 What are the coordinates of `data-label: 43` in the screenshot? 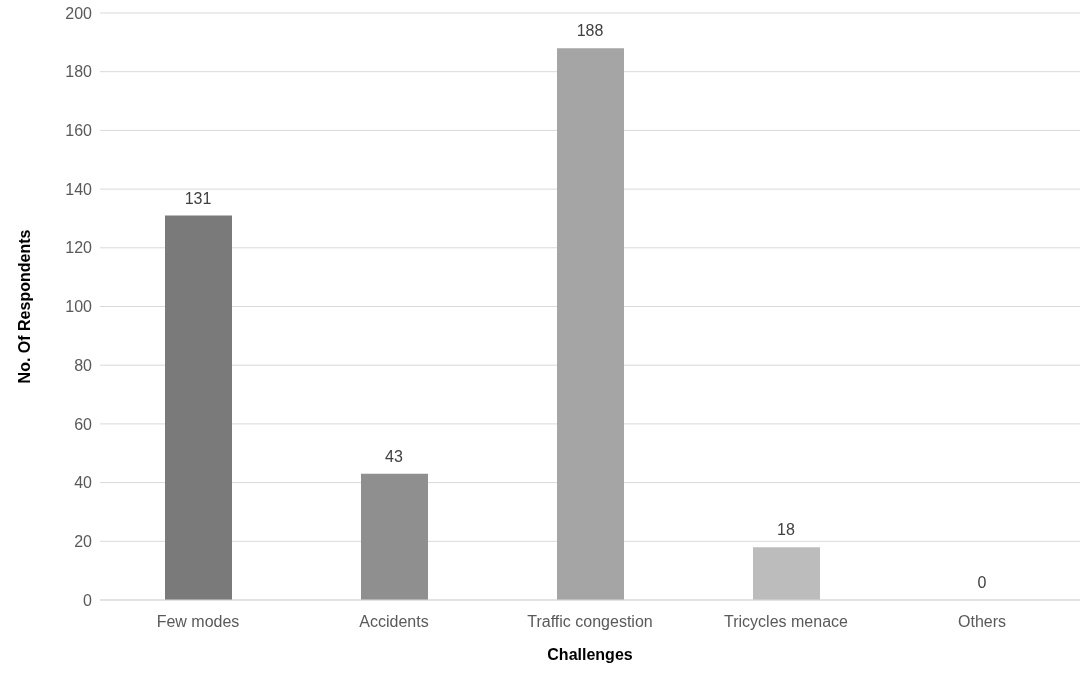 It's located at (394, 456).